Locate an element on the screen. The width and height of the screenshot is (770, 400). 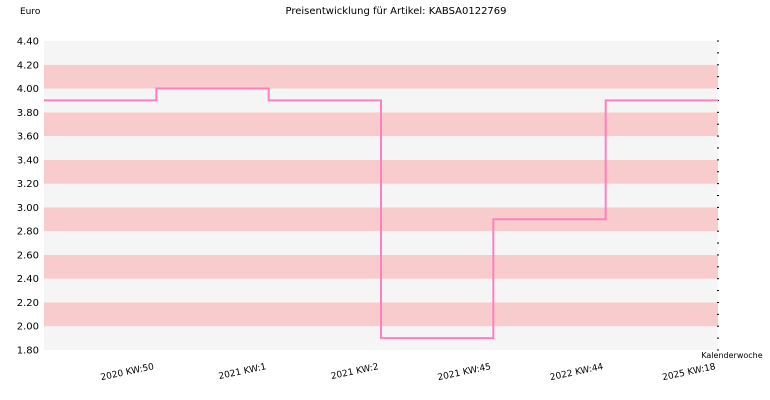
y-tick-label: 1.80 is located at coordinates (28, 351).